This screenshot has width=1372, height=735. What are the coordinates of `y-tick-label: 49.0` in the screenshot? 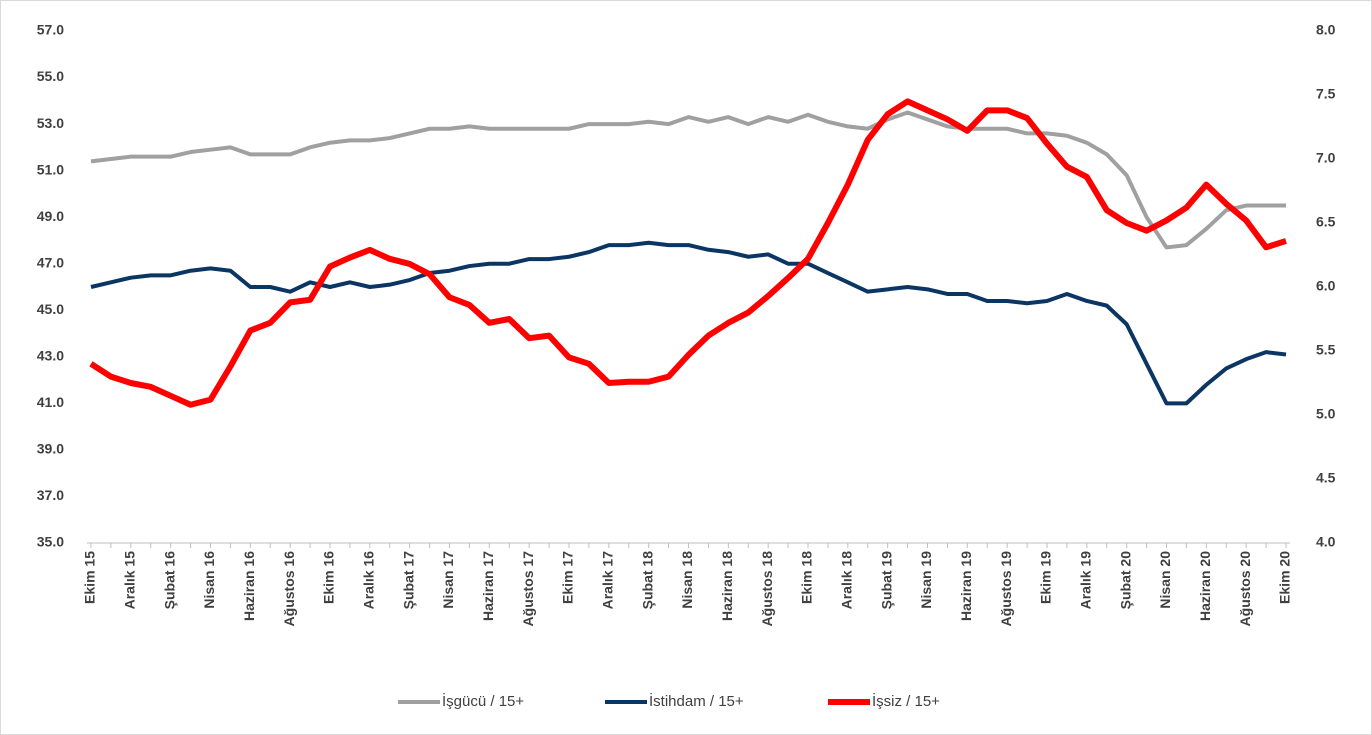 It's located at (50, 216).